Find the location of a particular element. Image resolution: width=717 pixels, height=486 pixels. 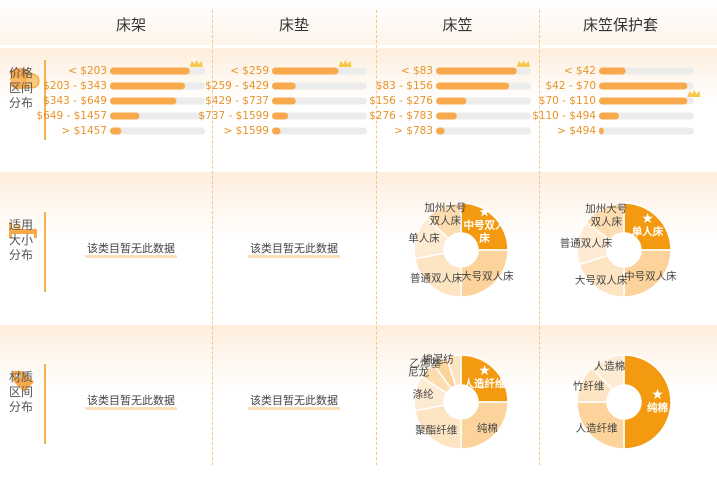

row-label: 材质 is located at coordinates (21, 377).